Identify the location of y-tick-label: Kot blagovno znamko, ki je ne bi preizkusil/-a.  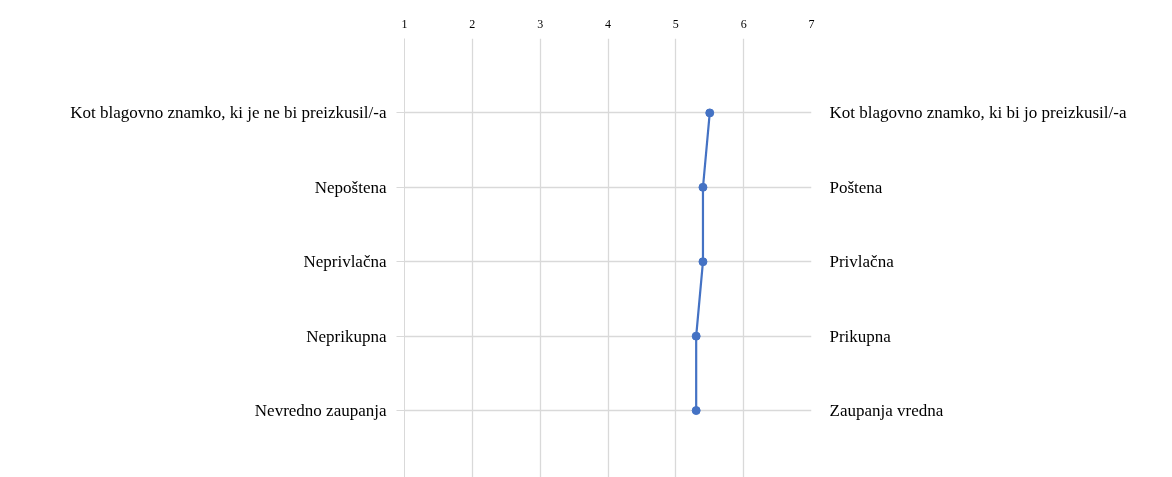
(228, 113).